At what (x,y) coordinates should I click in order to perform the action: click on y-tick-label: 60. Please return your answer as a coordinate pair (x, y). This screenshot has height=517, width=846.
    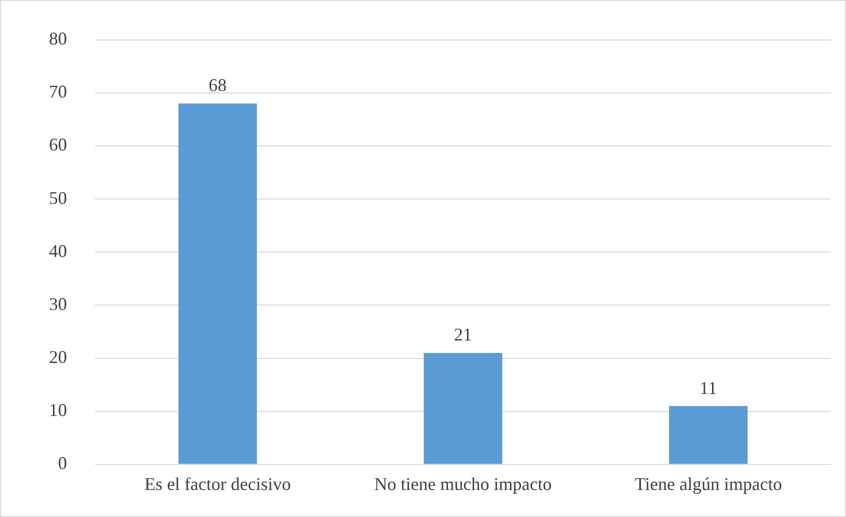
    Looking at the image, I should click on (58, 144).